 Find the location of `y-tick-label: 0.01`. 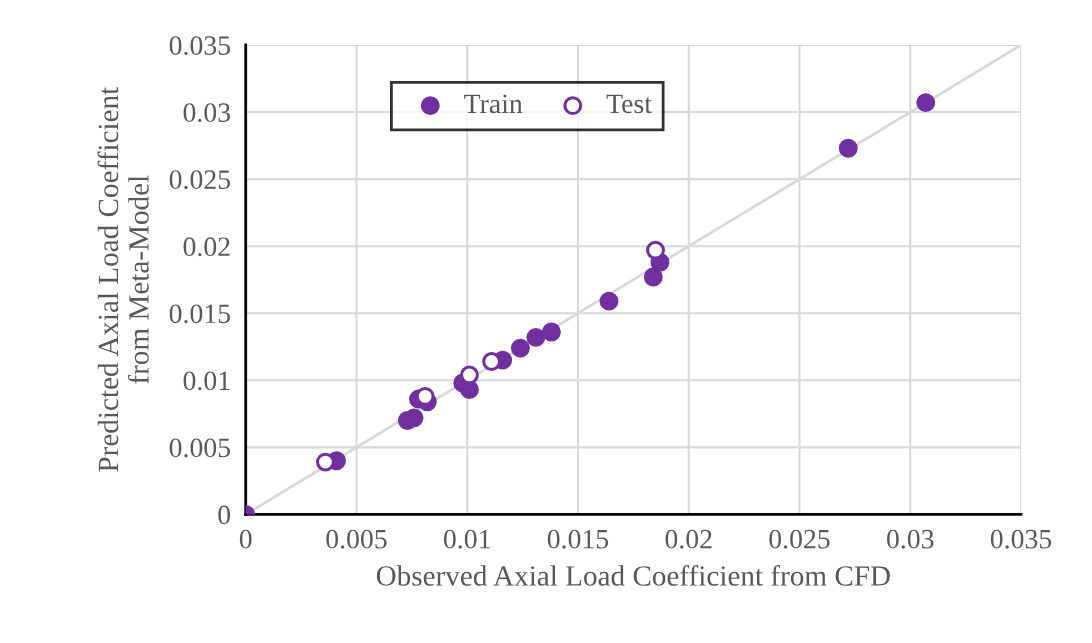

y-tick-label: 0.01 is located at coordinates (206, 381).